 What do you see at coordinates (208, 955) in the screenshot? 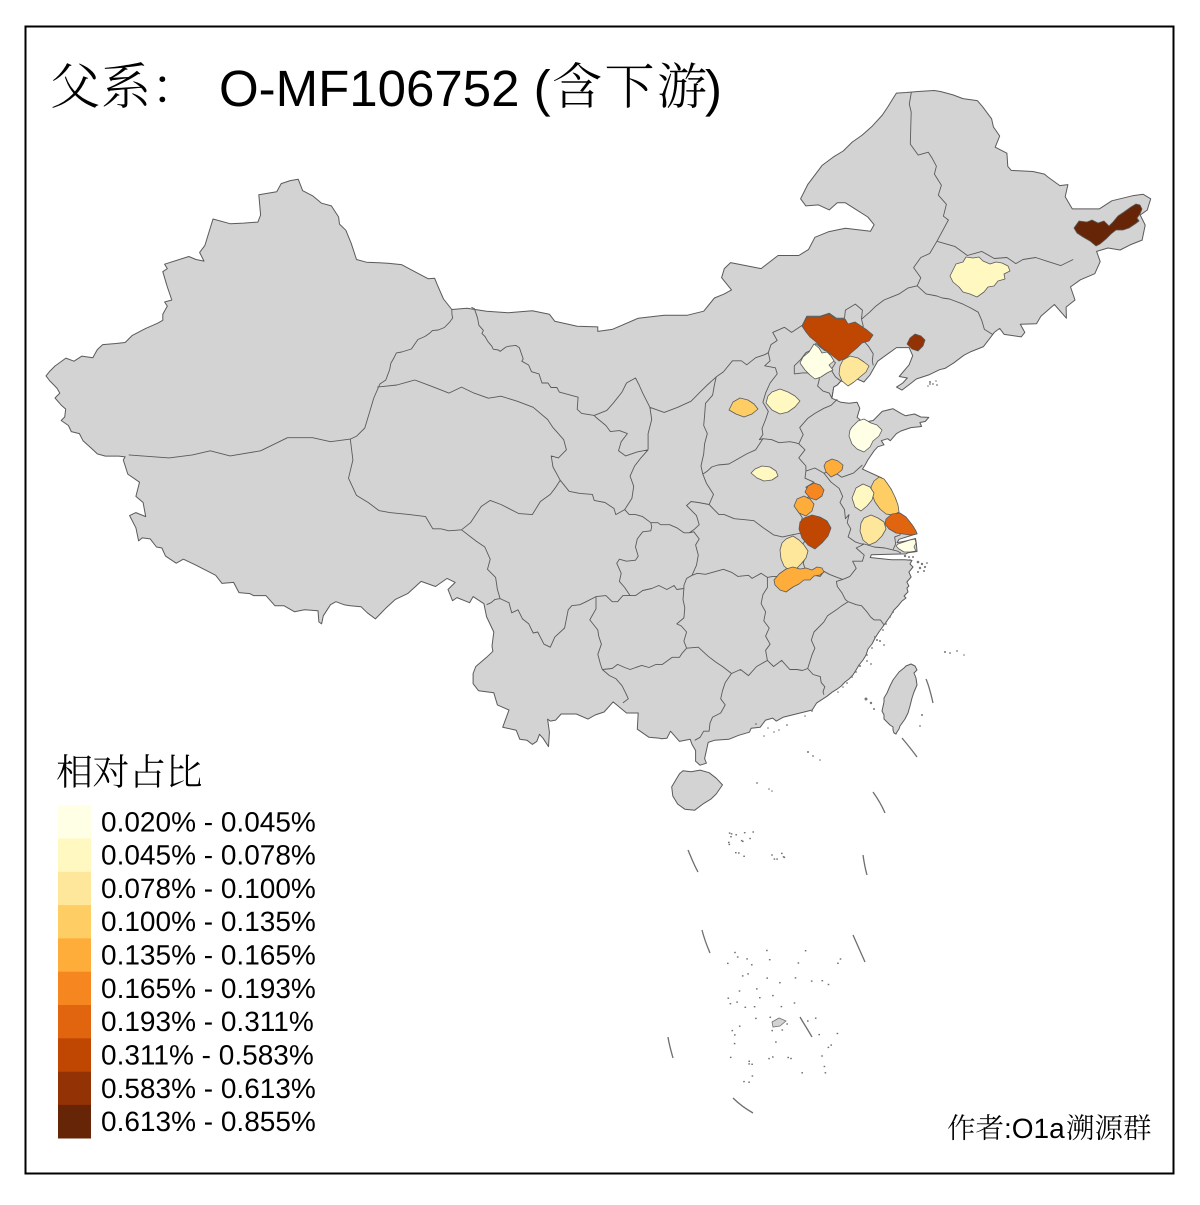
I see `svg-text: 0.135% - 0.165%` at bounding box center [208, 955].